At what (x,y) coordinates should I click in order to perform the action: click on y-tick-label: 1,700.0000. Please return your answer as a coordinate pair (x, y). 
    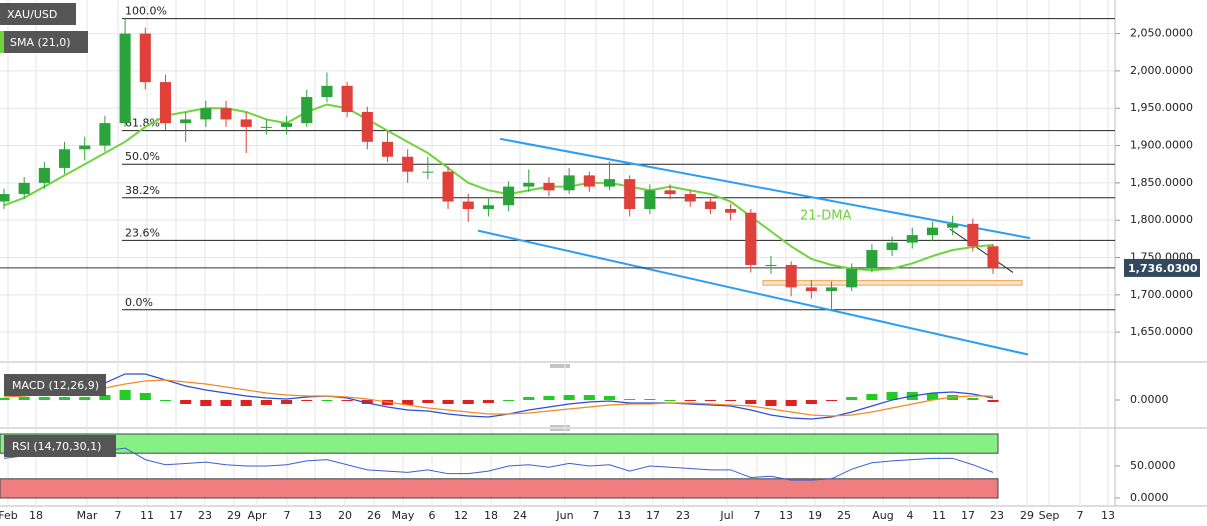
    Looking at the image, I should click on (1161, 294).